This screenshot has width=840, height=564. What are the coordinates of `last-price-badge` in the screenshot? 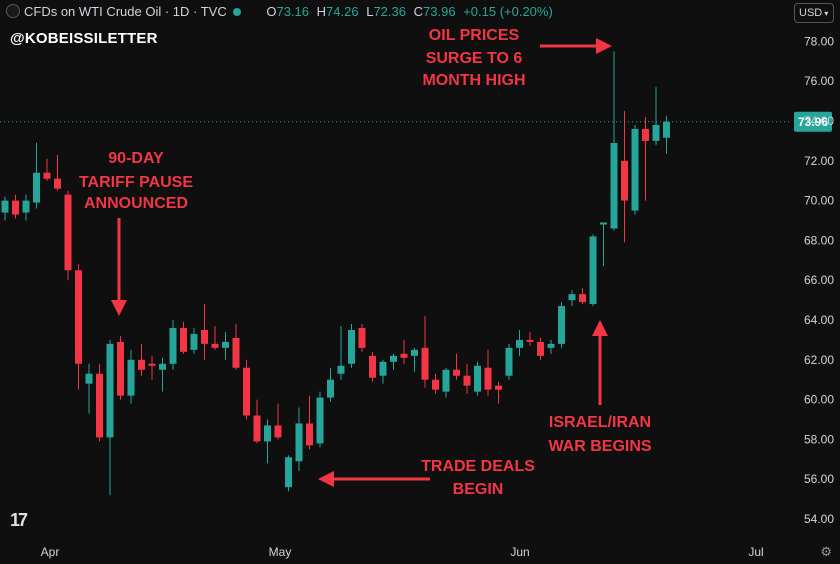 It's located at (813, 121).